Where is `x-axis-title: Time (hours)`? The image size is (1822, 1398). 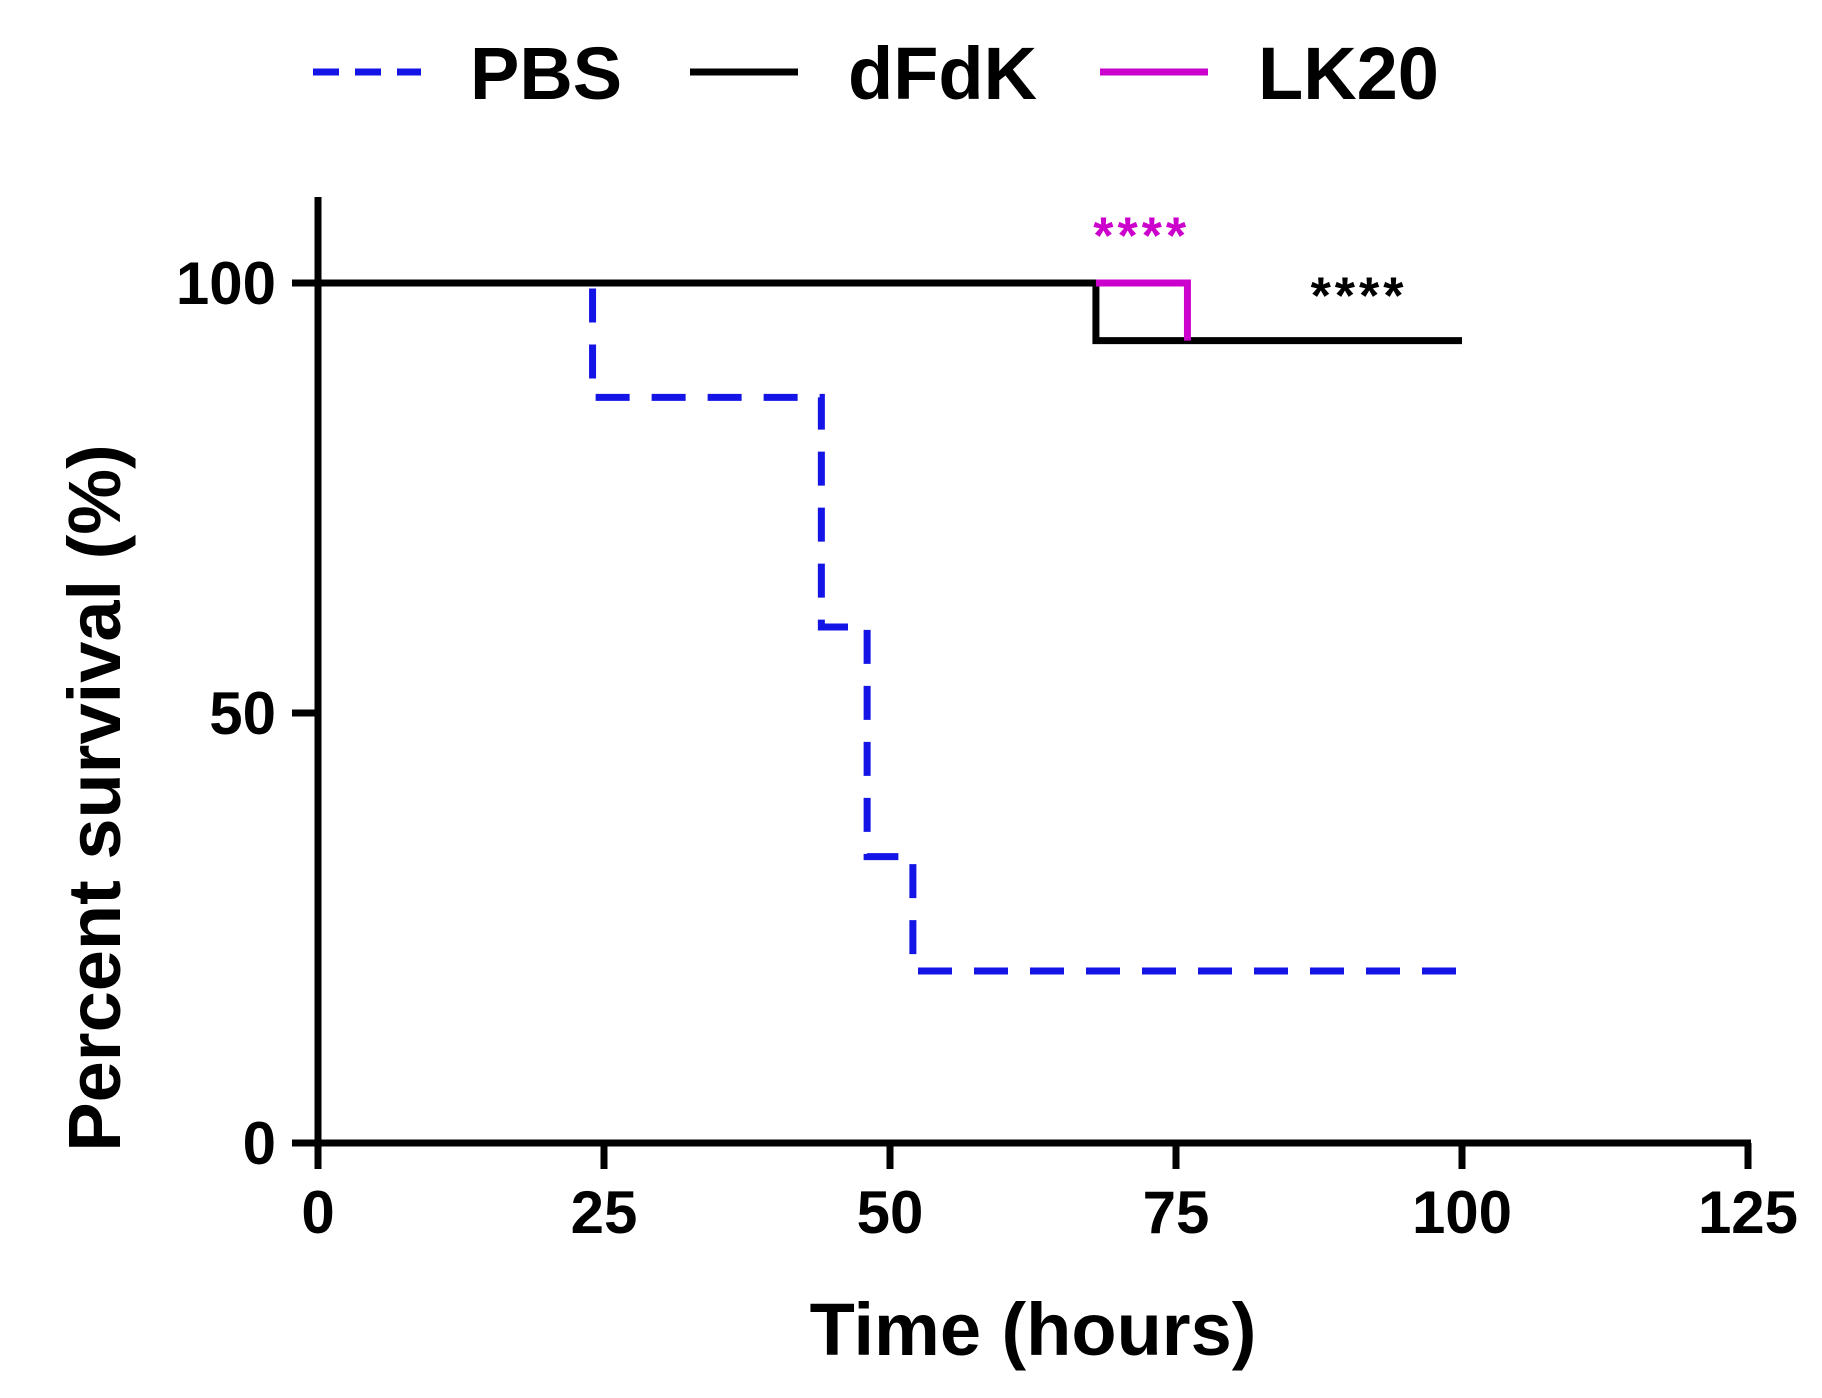
x-axis-title: Time (hours) is located at coordinates (1033, 1329).